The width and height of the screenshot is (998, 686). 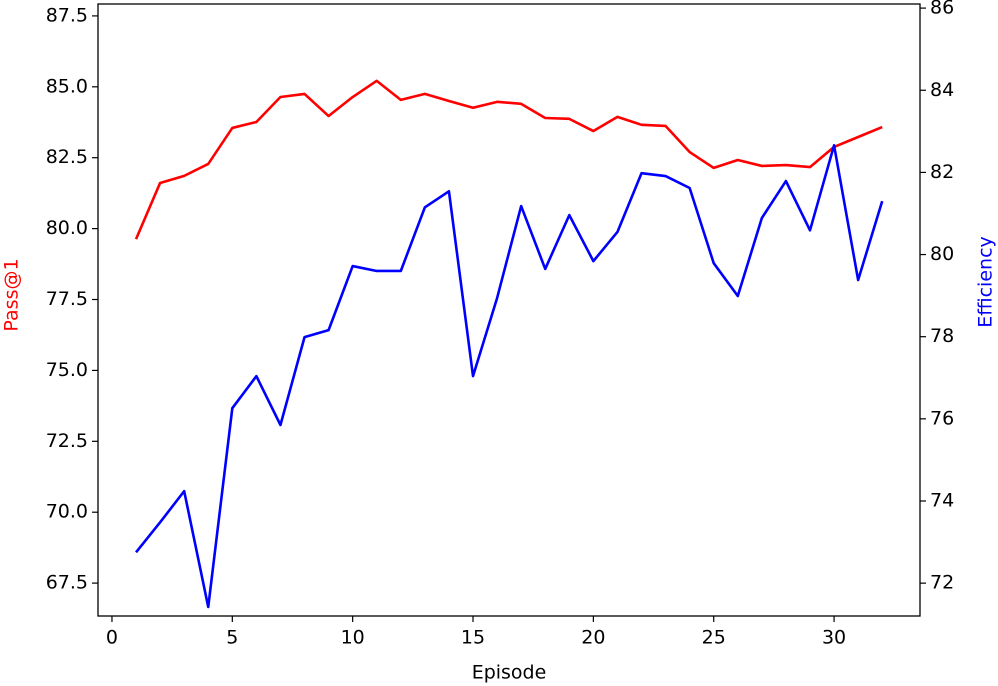 What do you see at coordinates (509, 673) in the screenshot?
I see `x-axis-label: Episode` at bounding box center [509, 673].